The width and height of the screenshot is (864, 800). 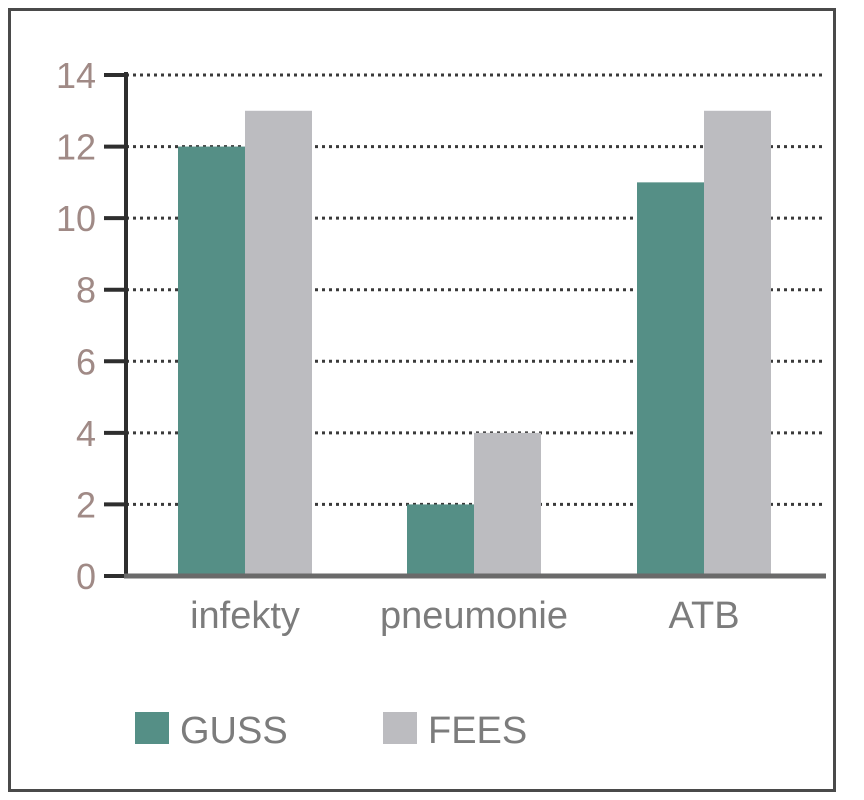 I want to click on bar-fees-atb, so click(x=737, y=343).